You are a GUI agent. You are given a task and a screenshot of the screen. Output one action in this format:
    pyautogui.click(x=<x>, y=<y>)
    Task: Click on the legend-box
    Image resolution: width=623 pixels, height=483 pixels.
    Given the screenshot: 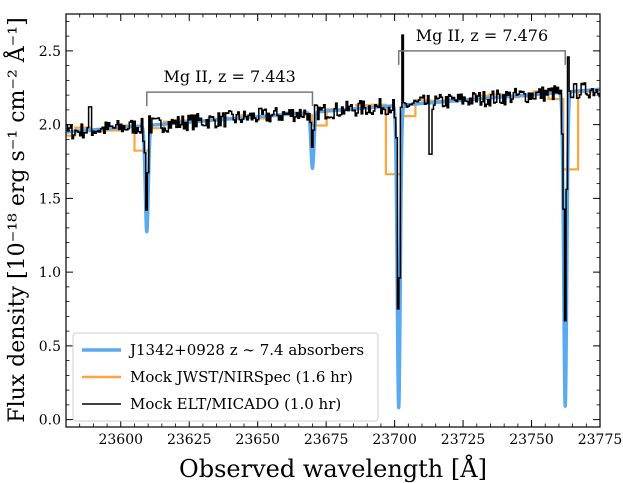 What is the action you would take?
    pyautogui.click(x=225, y=377)
    